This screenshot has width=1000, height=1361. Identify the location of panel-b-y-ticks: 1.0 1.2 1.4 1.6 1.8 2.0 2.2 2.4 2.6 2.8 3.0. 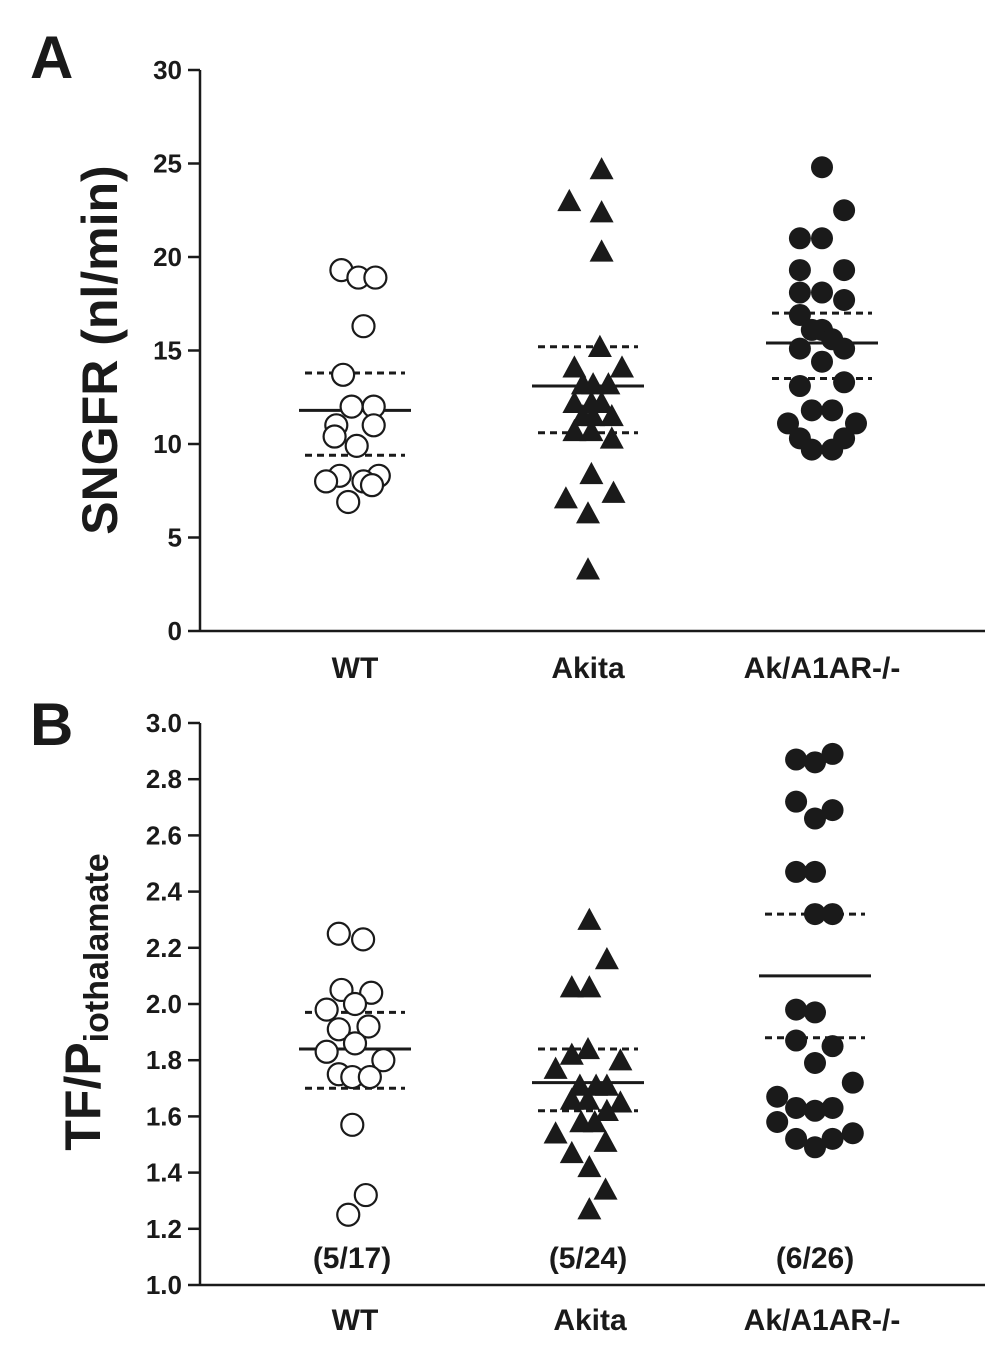
(173, 1004).